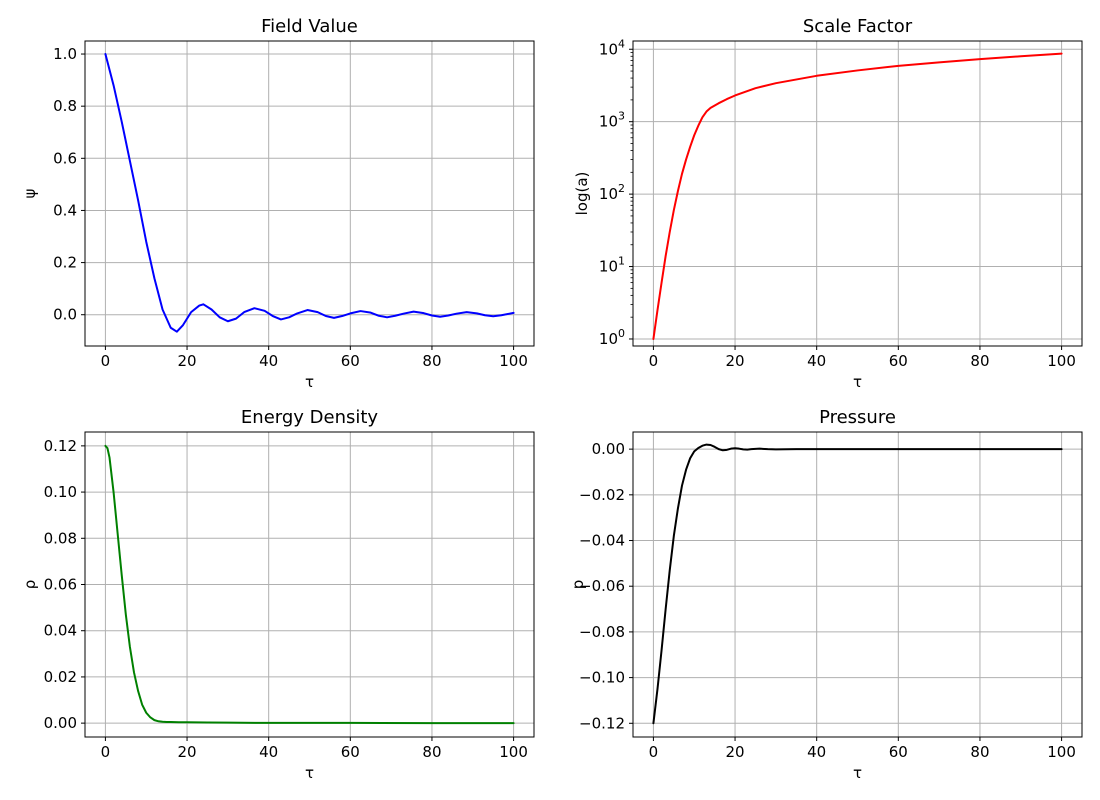  Describe the element at coordinates (513, 752) in the screenshot. I see `energy-density-x-tick-label-5: 100` at that location.